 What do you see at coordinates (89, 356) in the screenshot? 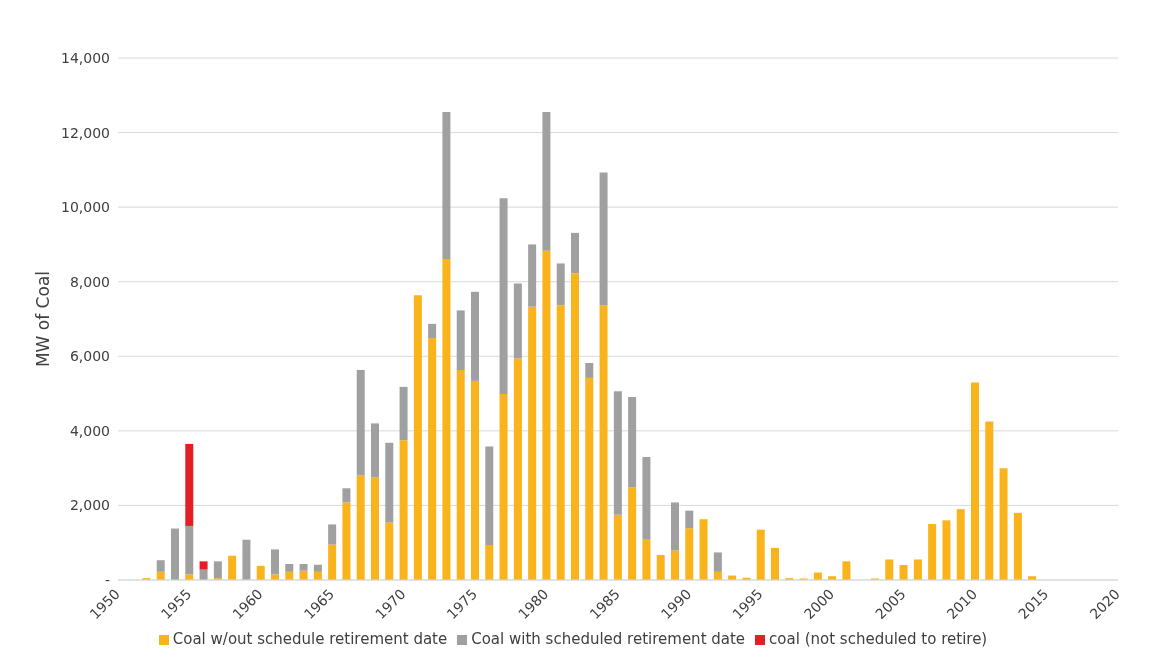
I see `y-tick-label: 6,000` at bounding box center [89, 356].